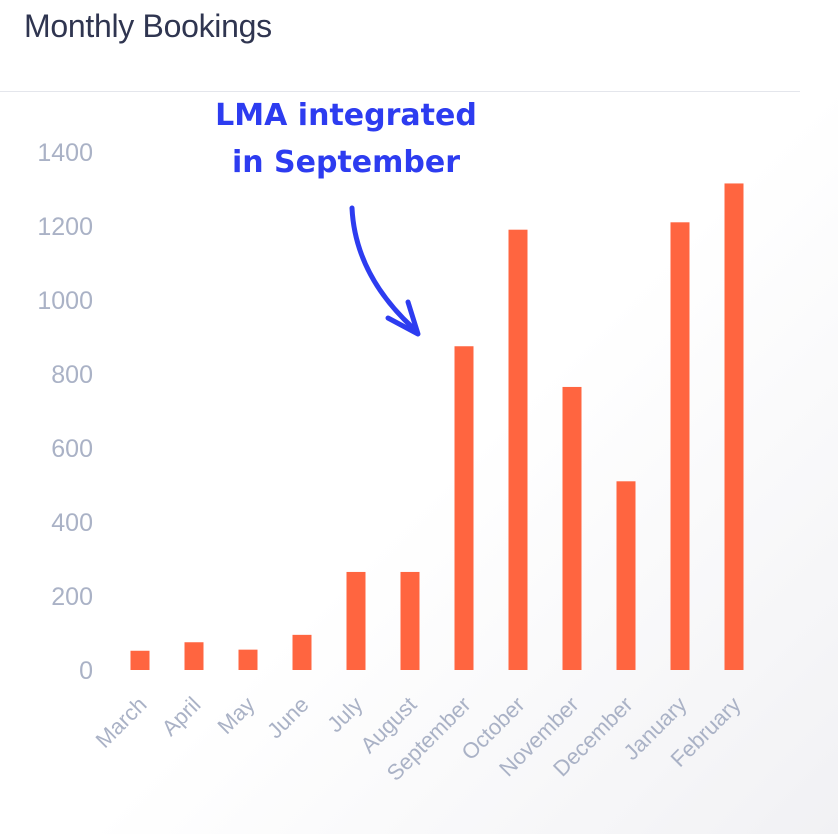  Describe the element at coordinates (72, 523) in the screenshot. I see `y-tick-label: 400` at that location.